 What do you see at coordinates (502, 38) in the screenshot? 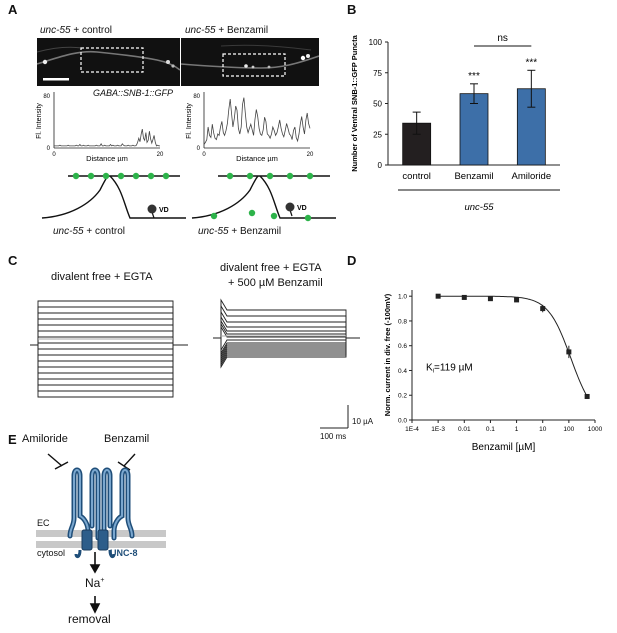
I see `ns-label: ns` at bounding box center [502, 38].